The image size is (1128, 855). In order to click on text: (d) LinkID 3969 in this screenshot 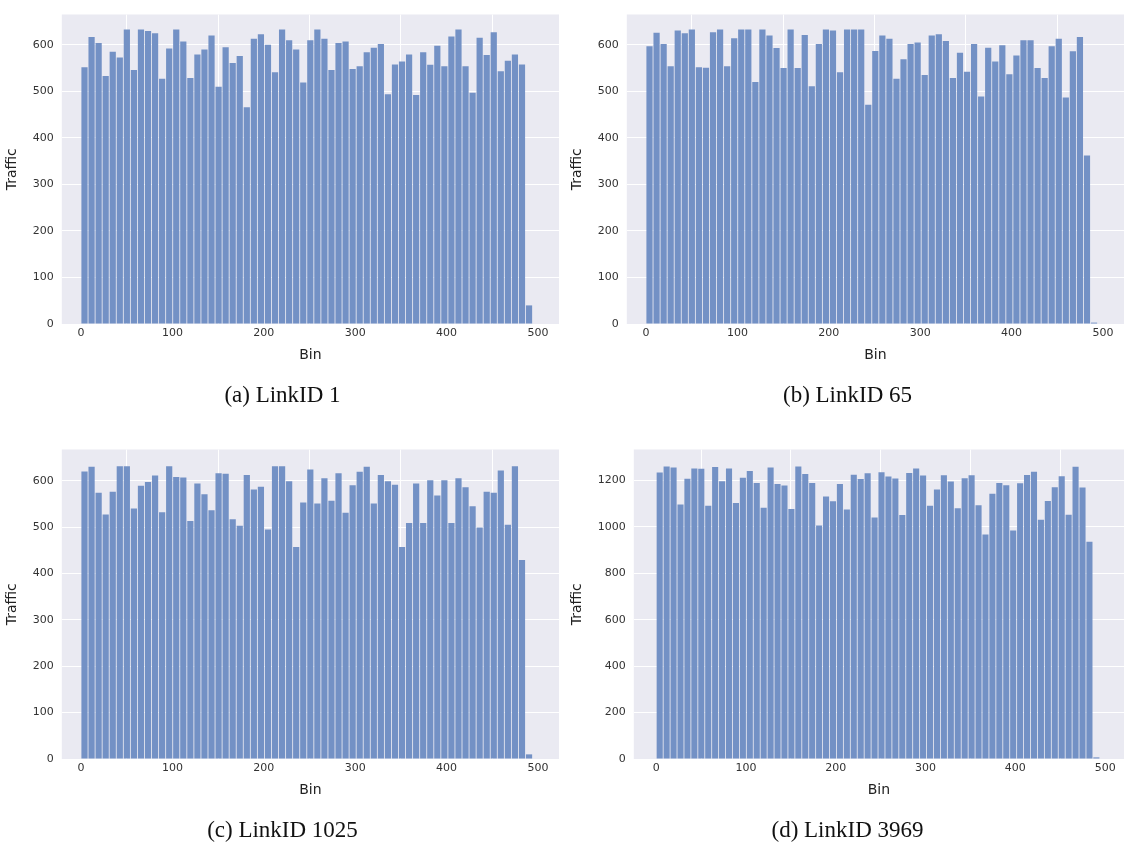, I will do `click(847, 830)`.